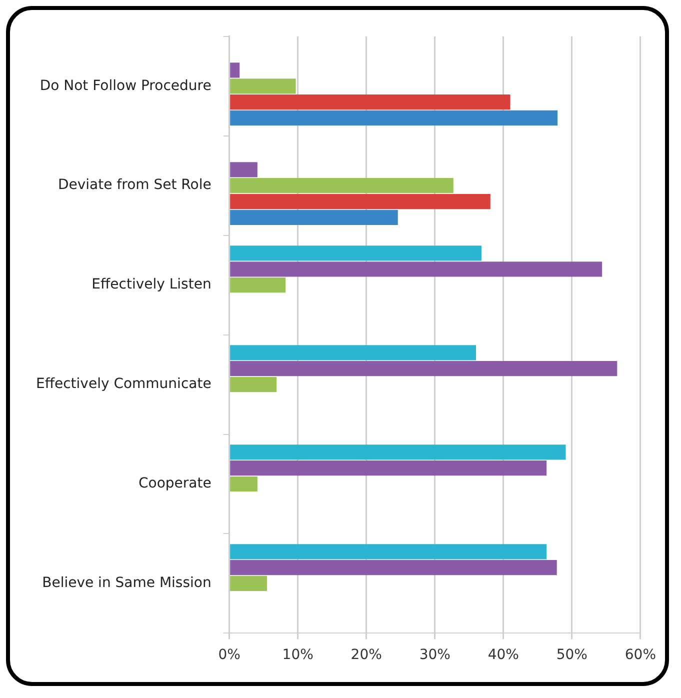  Describe the element at coordinates (298, 655) in the screenshot. I see `x-tick-label: 10%` at that location.